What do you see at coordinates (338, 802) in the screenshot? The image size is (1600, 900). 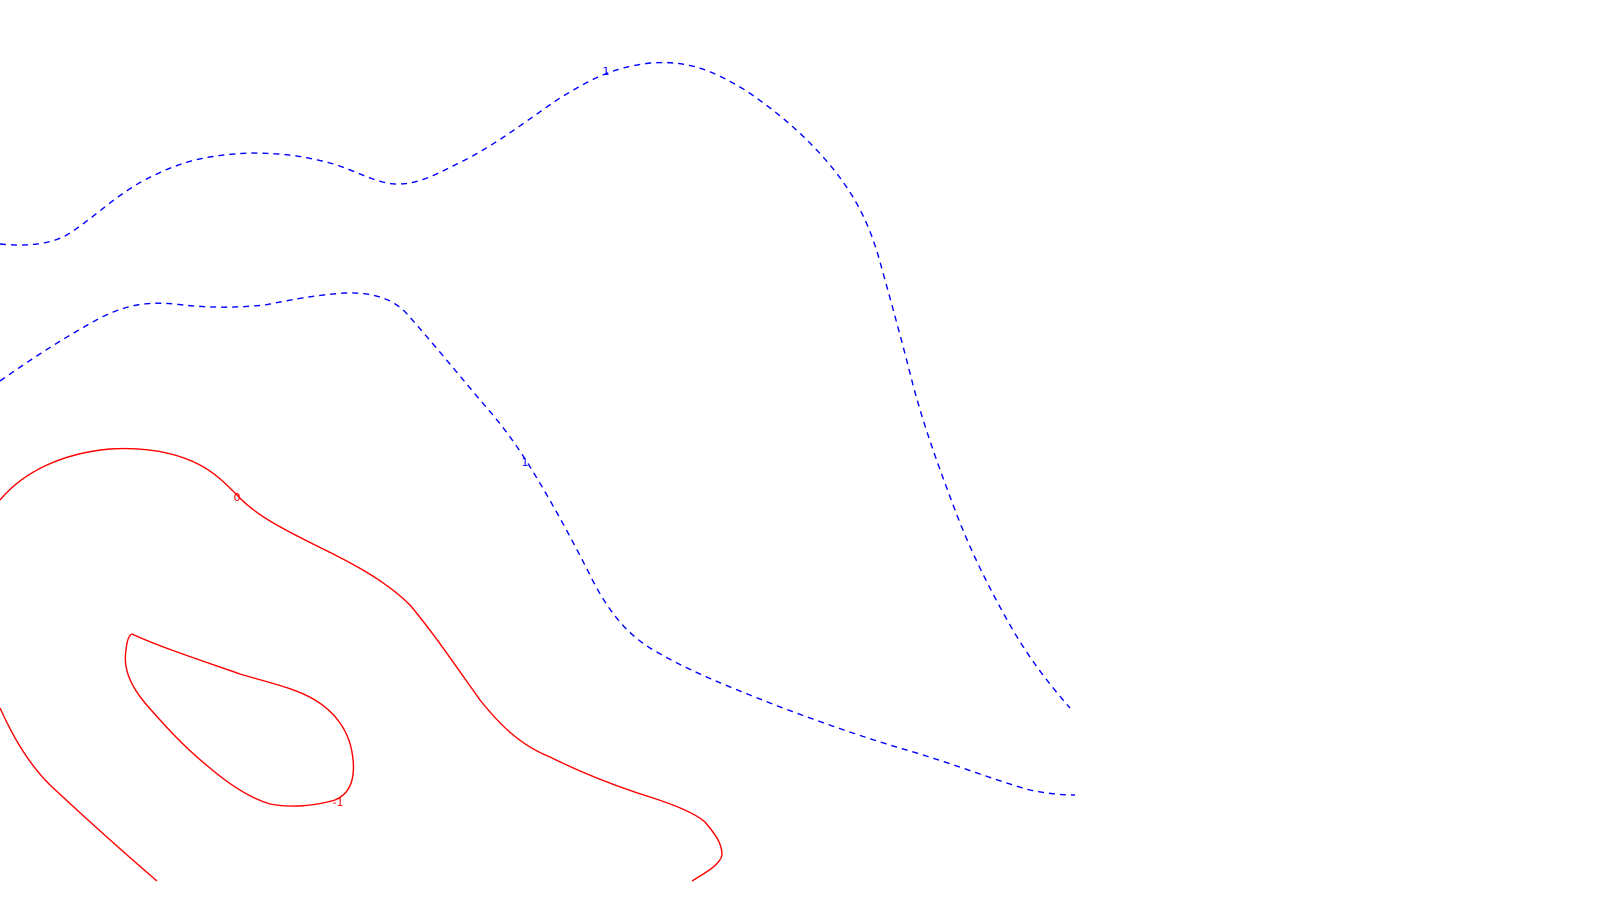 I see `contour-label-minus-1: -1` at bounding box center [338, 802].